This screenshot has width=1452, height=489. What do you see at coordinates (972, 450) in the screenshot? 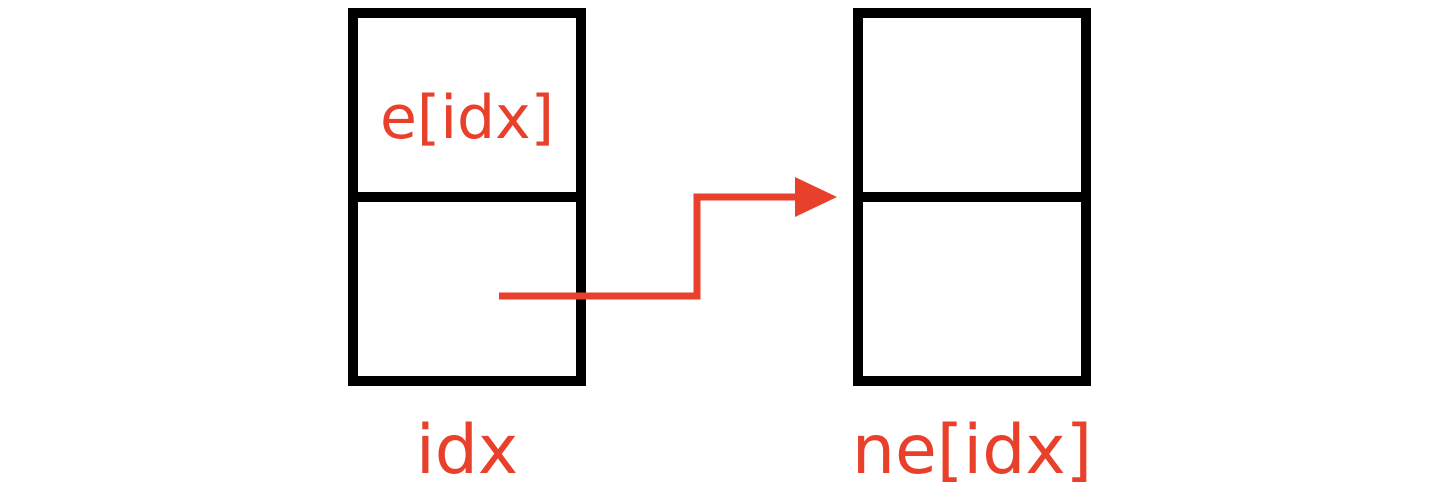
I see `right-node-index-label: ne[idx]` at bounding box center [972, 450].